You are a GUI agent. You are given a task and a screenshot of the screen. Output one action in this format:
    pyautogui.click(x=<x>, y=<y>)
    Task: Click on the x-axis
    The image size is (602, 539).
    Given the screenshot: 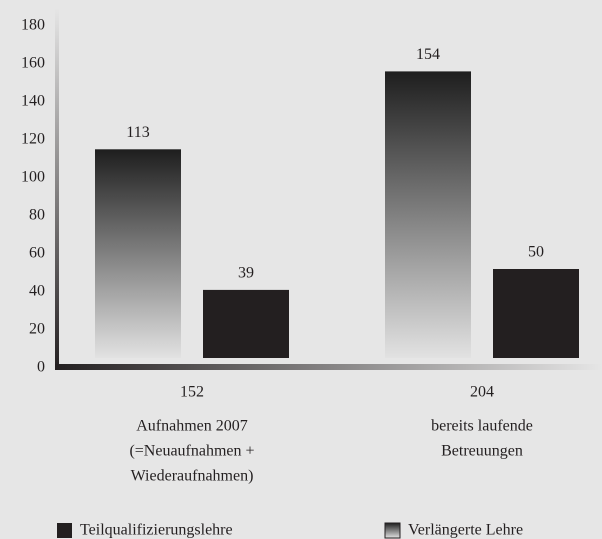 What is the action you would take?
    pyautogui.click(x=328, y=367)
    